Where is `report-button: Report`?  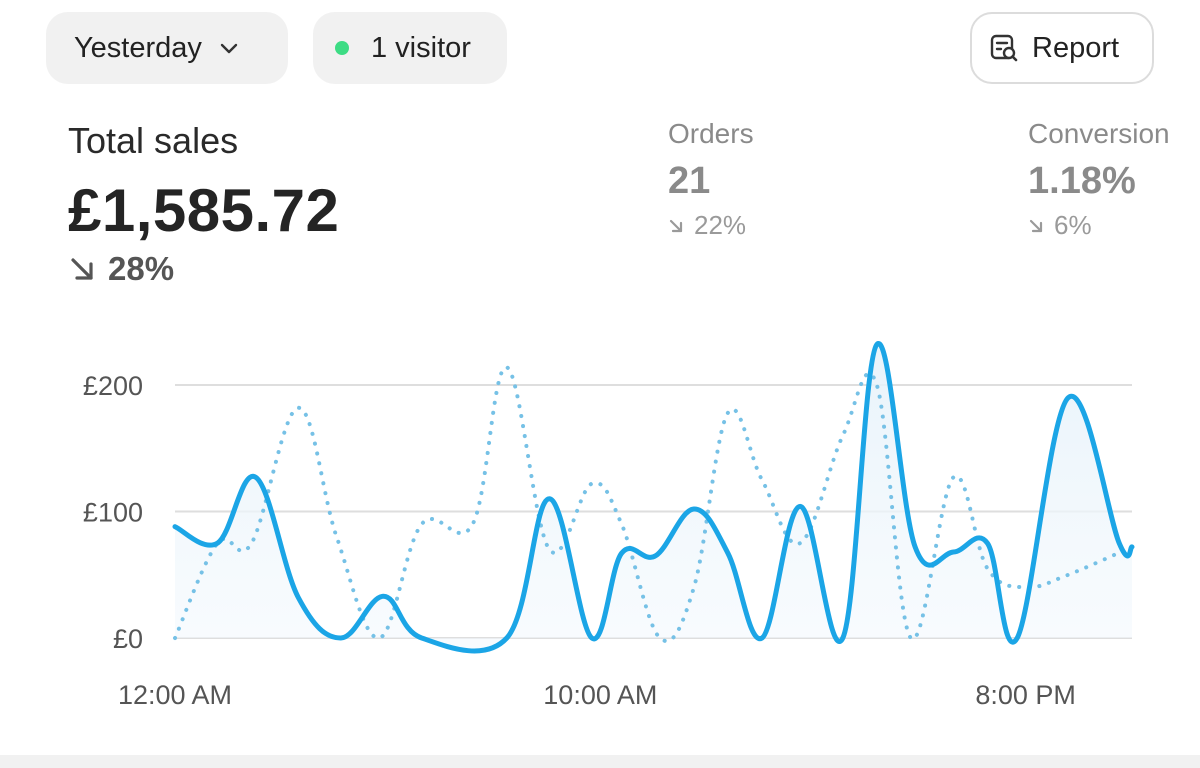 report-button: Report is located at coordinates (1062, 48).